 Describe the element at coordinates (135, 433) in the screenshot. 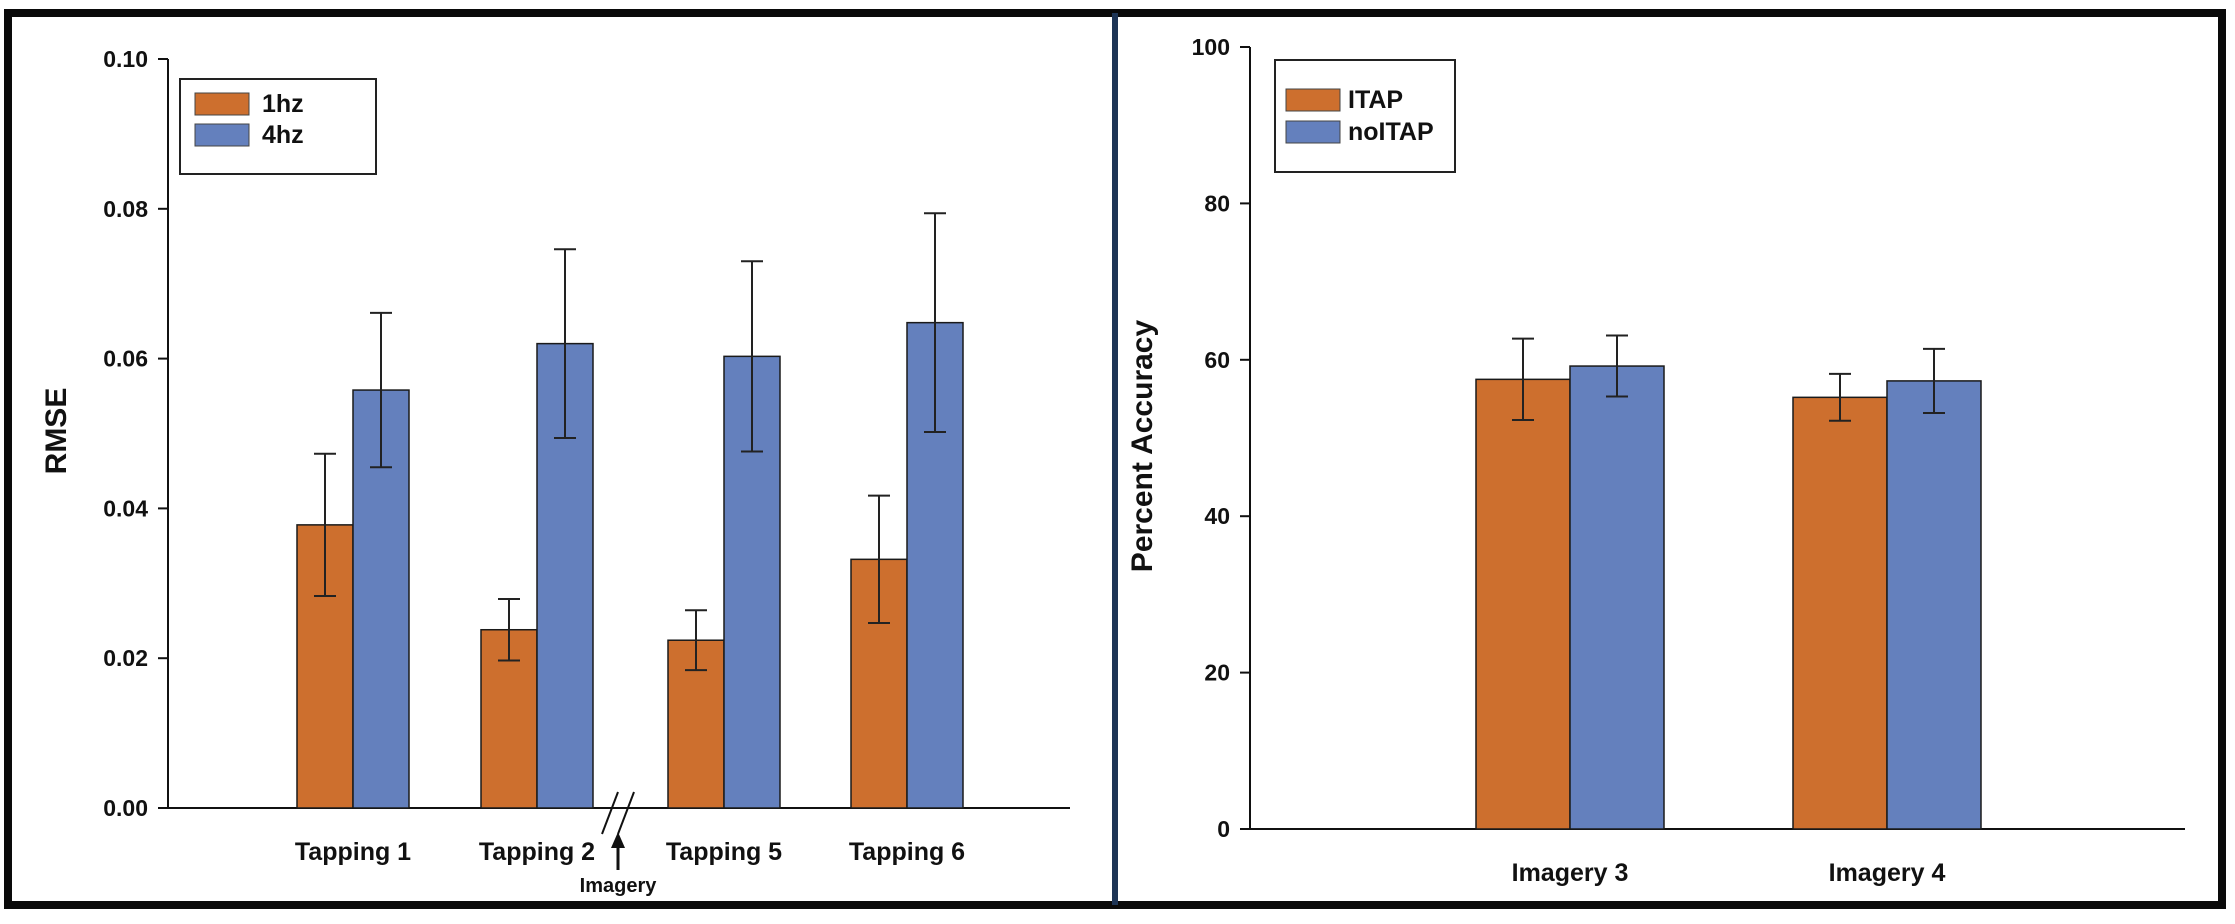

I see `rmse-y-ticks: 0.00 0.02 0.04 0.06 0.08 0.10` at that location.